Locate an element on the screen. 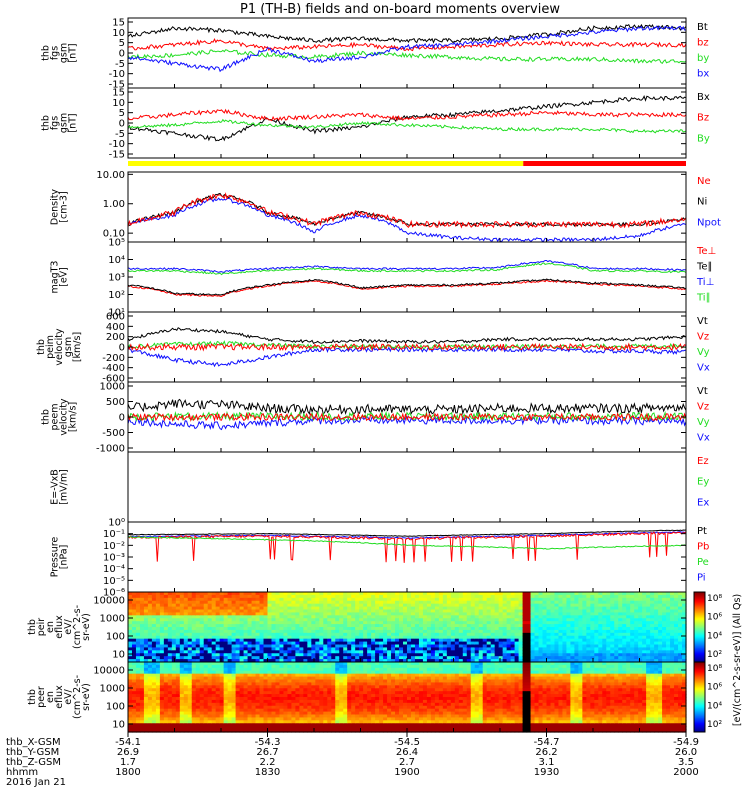 This screenshot has width=750, height=800. y-axis-label: gsm is located at coordinates (64, 53).